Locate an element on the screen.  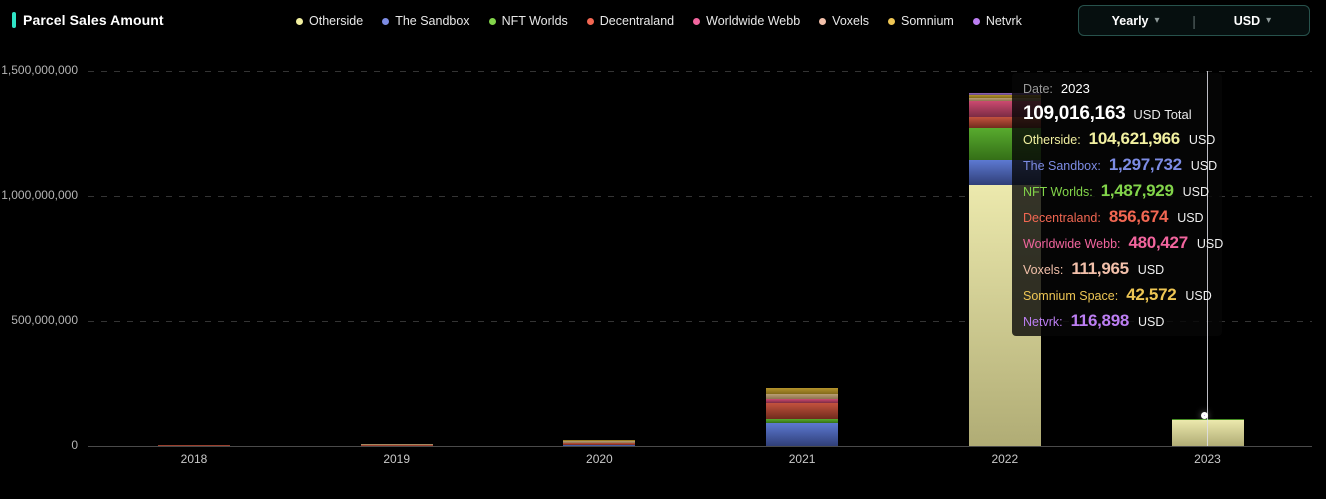
tooltip-series-value: 42,572 is located at coordinates (1151, 294).